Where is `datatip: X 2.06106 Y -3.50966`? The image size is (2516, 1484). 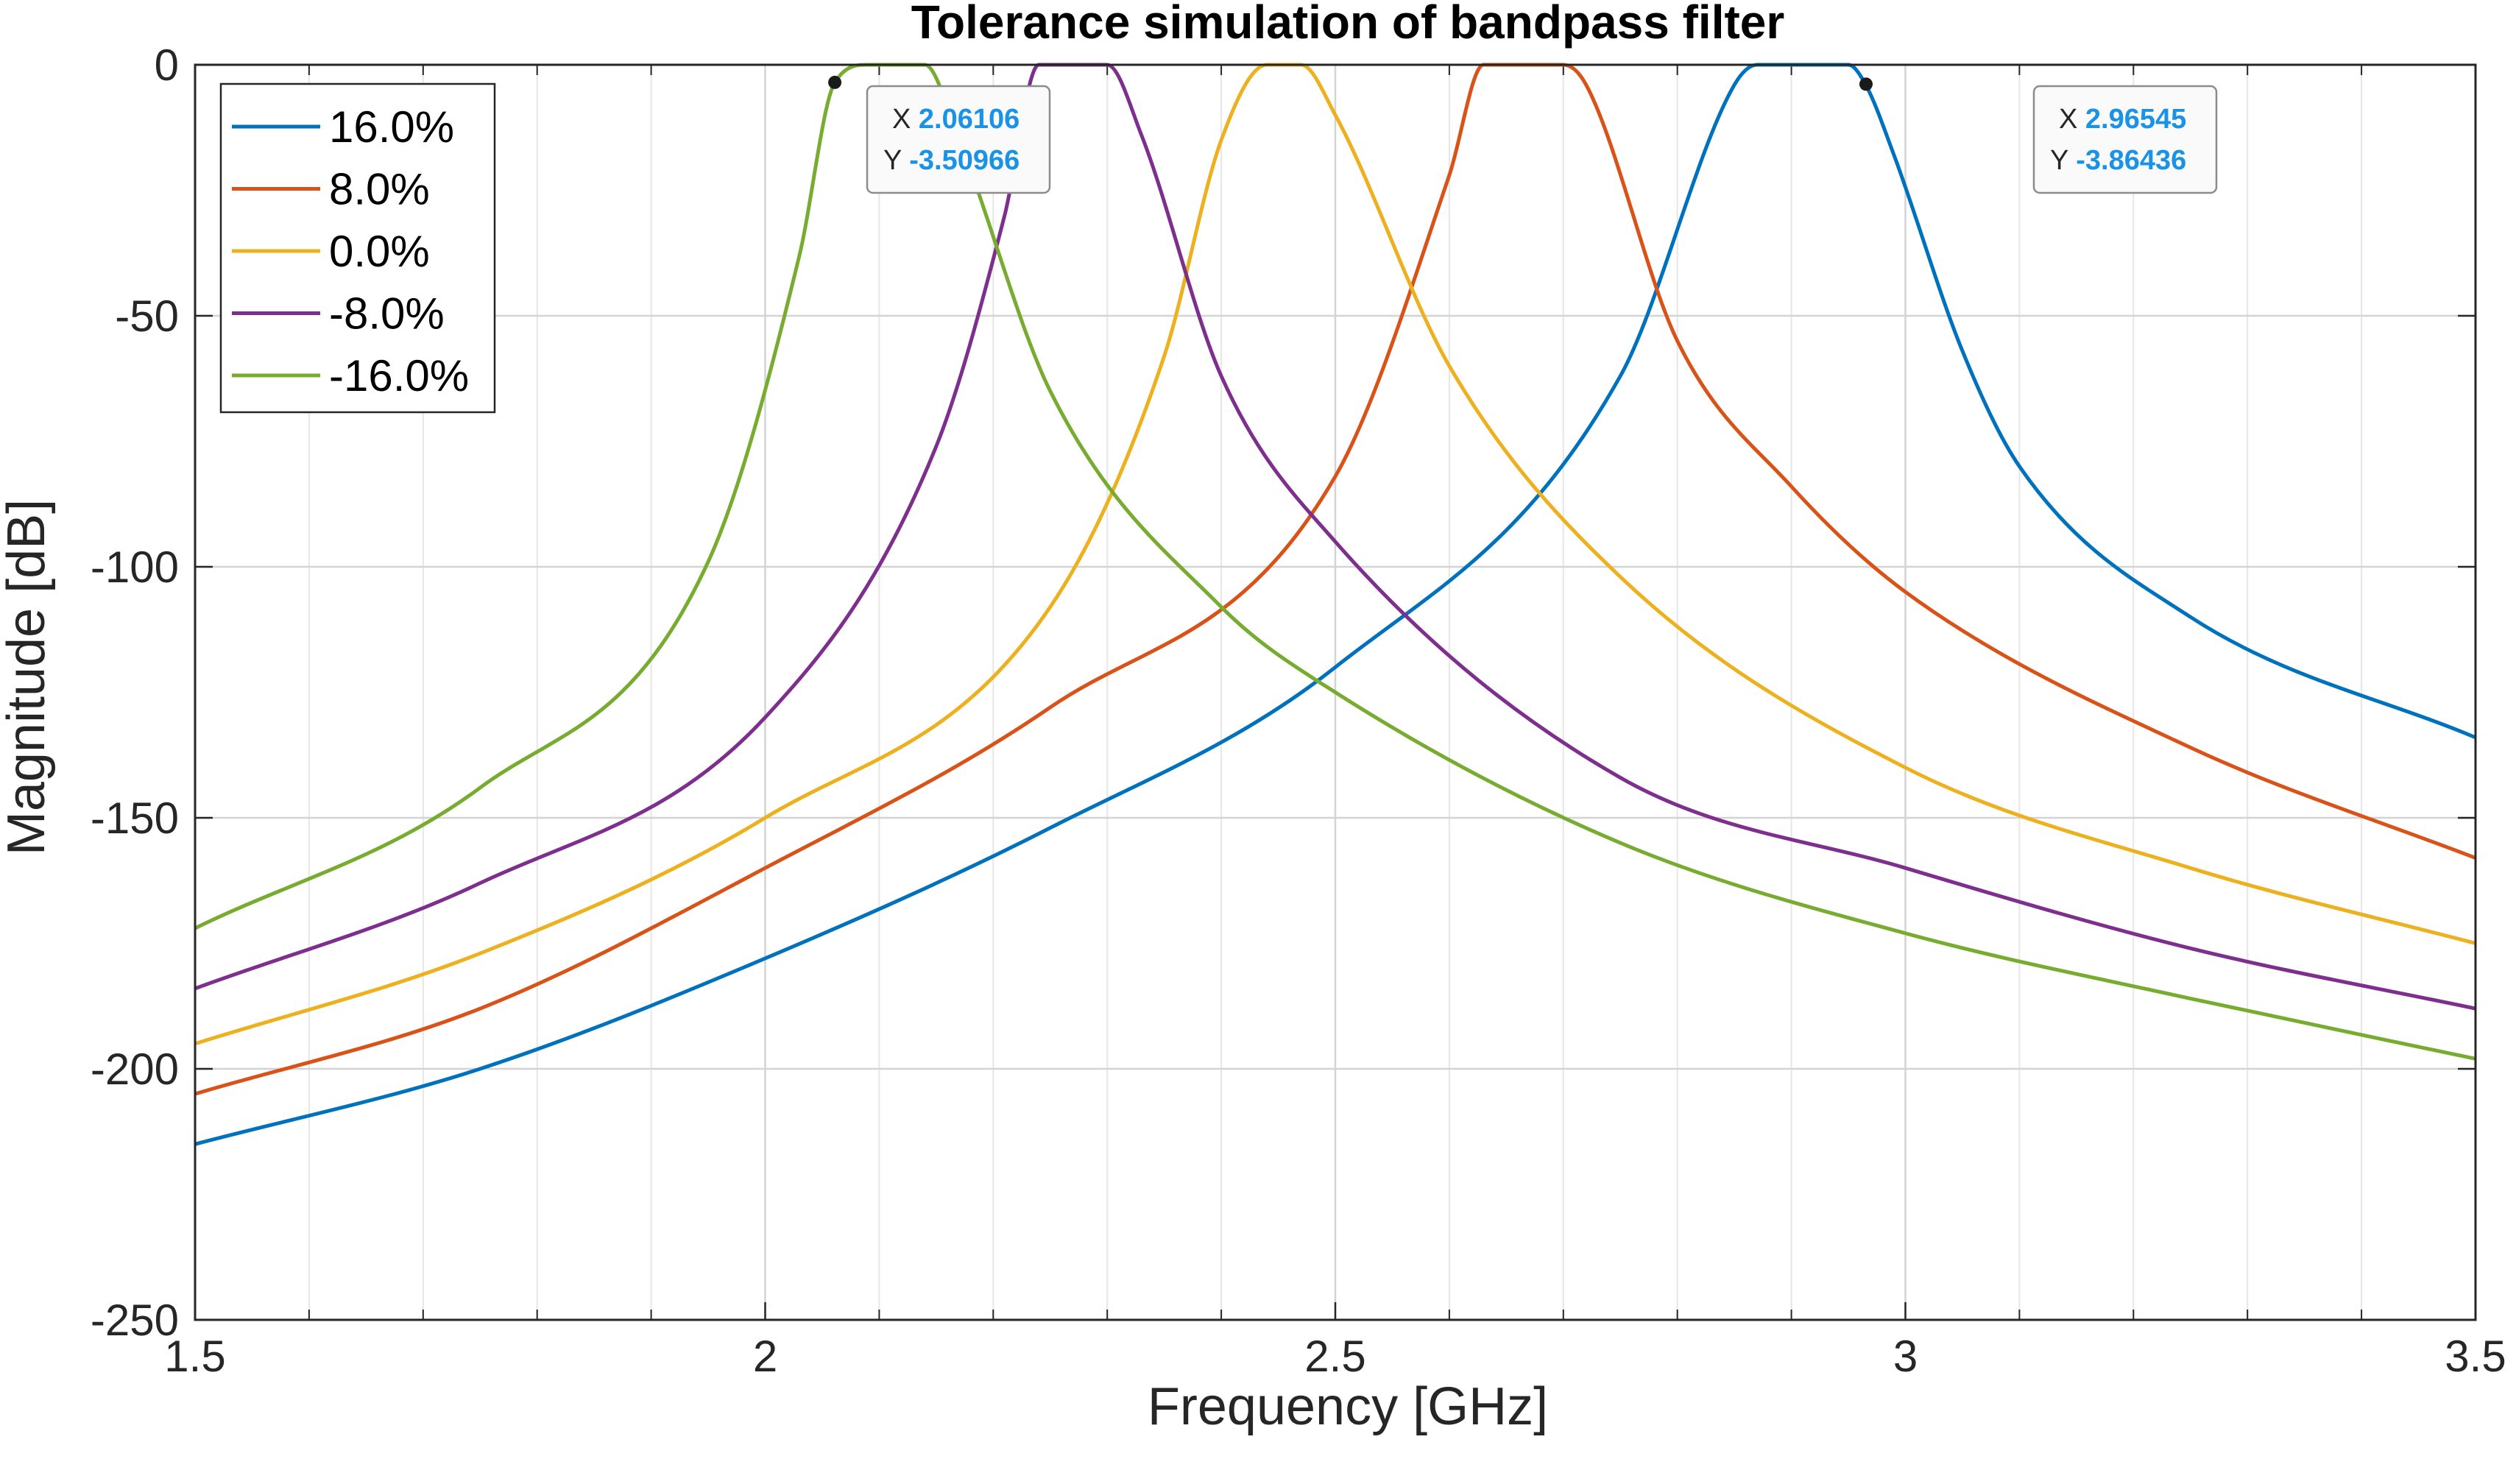 datatip: X 2.06106 Y -3.50966 is located at coordinates (940, 134).